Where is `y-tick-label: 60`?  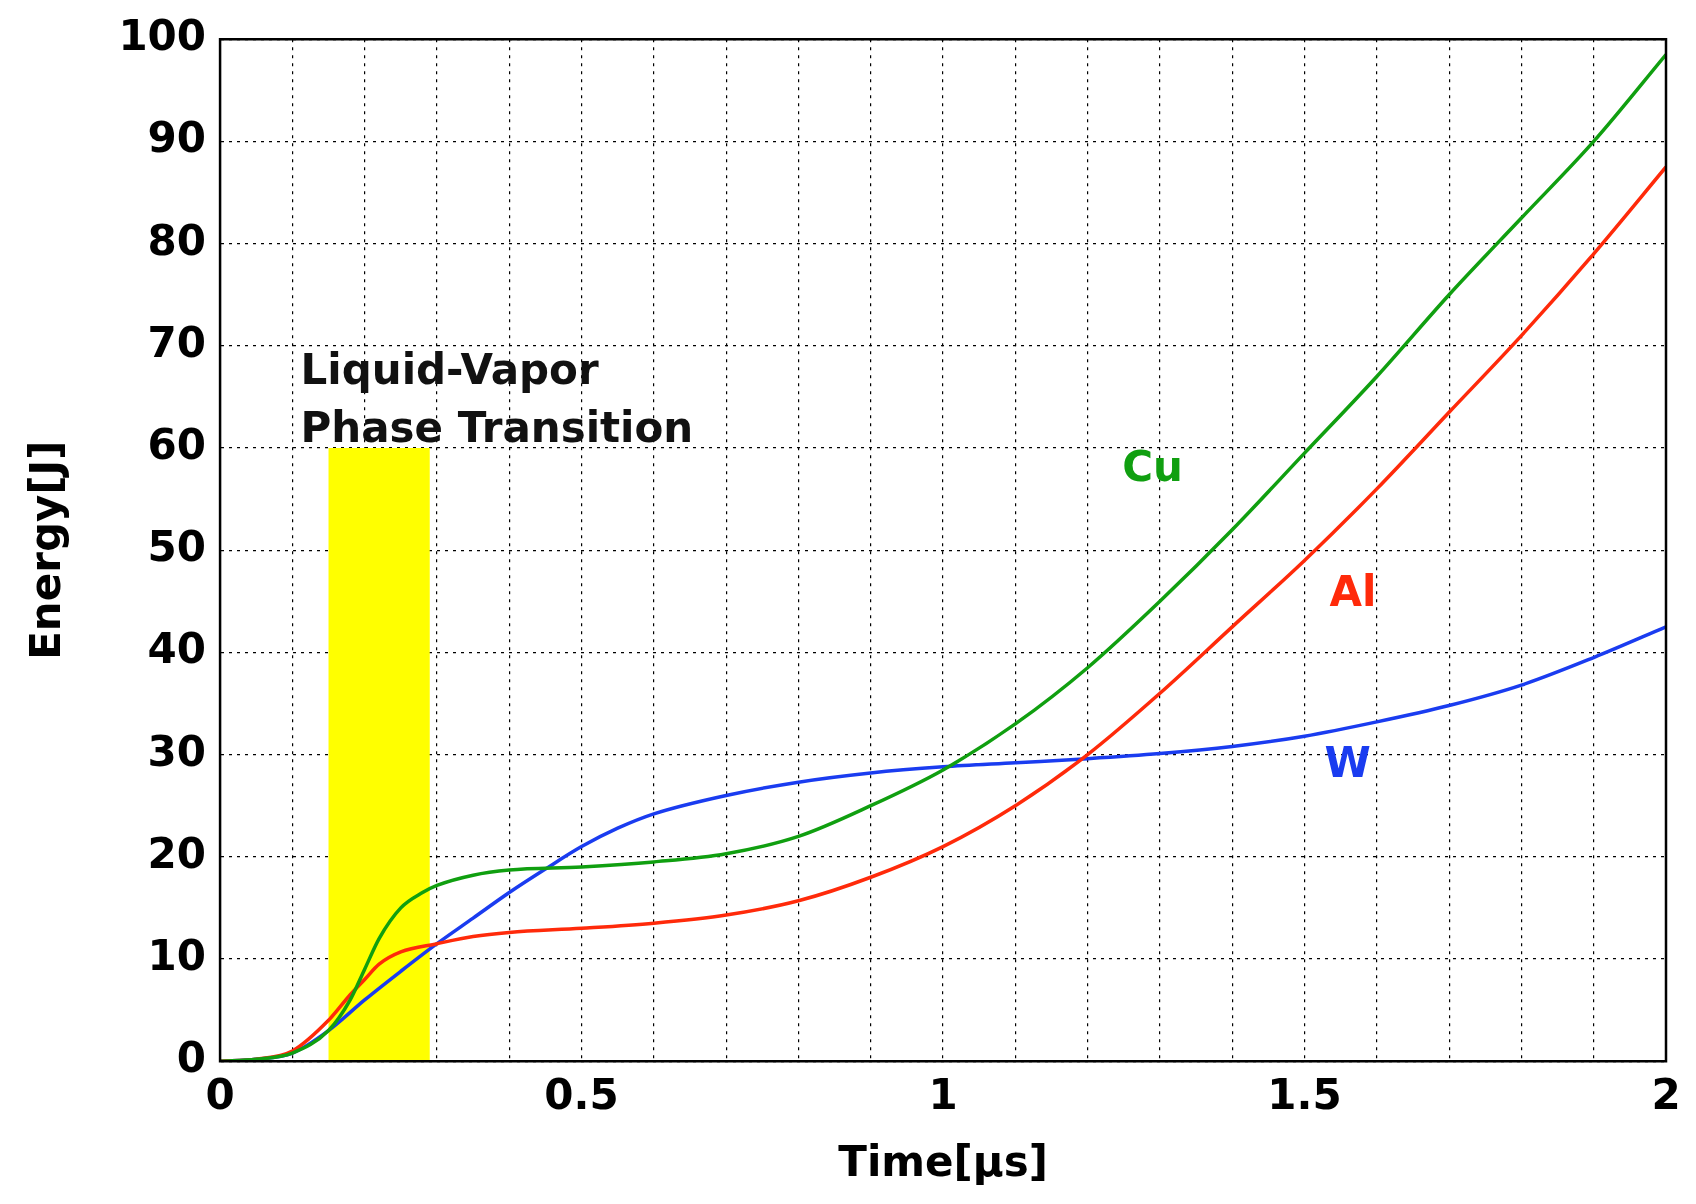 y-tick-label: 60 is located at coordinates (177, 444).